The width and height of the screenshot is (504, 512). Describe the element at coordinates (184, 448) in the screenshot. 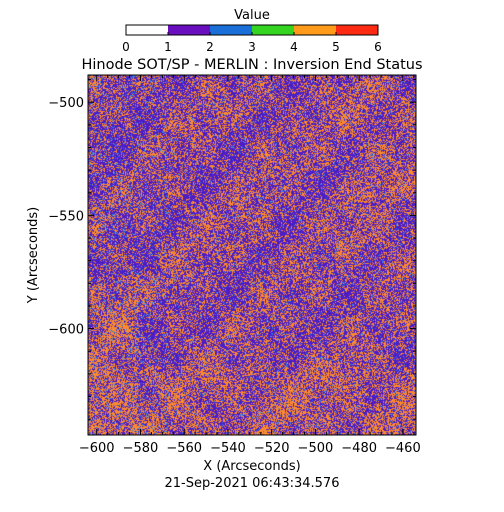

I see `x-tick-label: −560` at that location.